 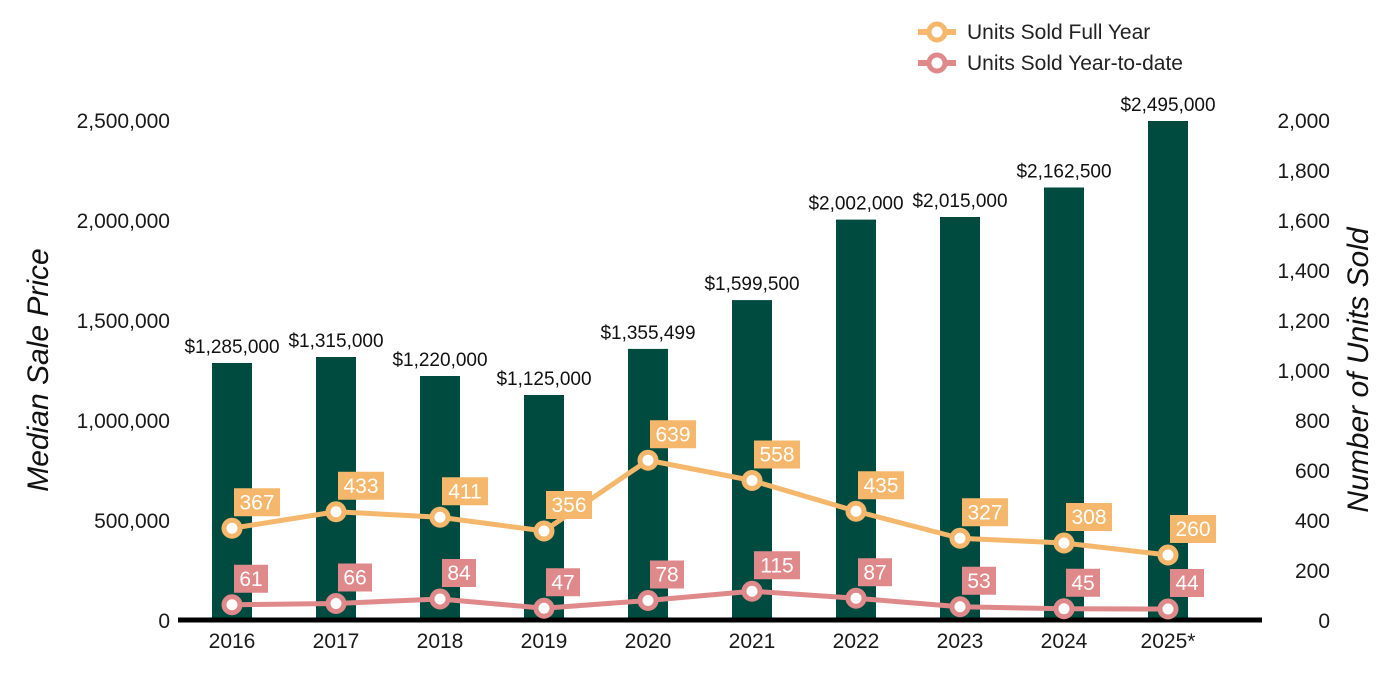 I want to click on y2-tick-label: 1,400, so click(x=1303, y=271).